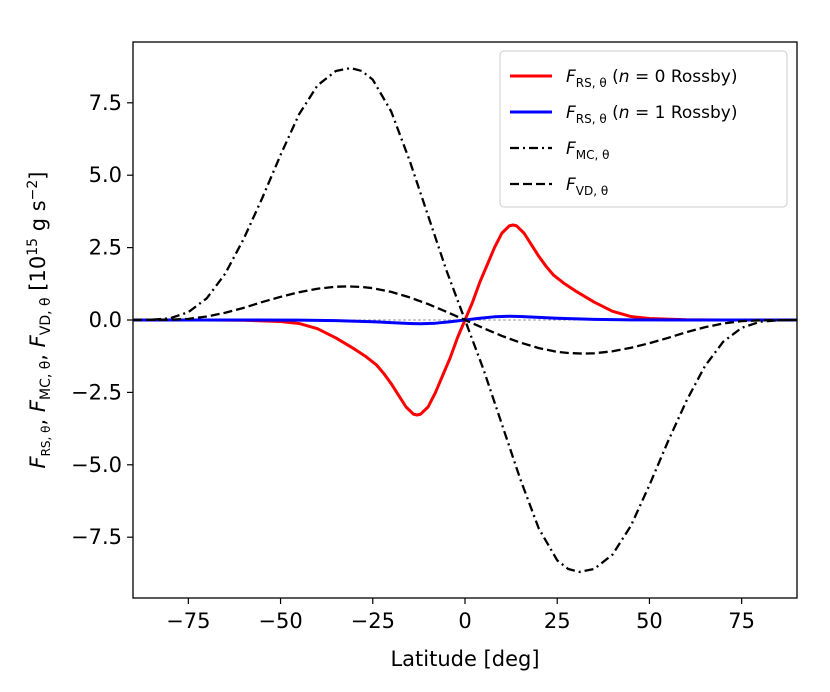 This screenshot has height=692, width=830. Describe the element at coordinates (105, 248) in the screenshot. I see `y-tick-label: 2.5` at that location.